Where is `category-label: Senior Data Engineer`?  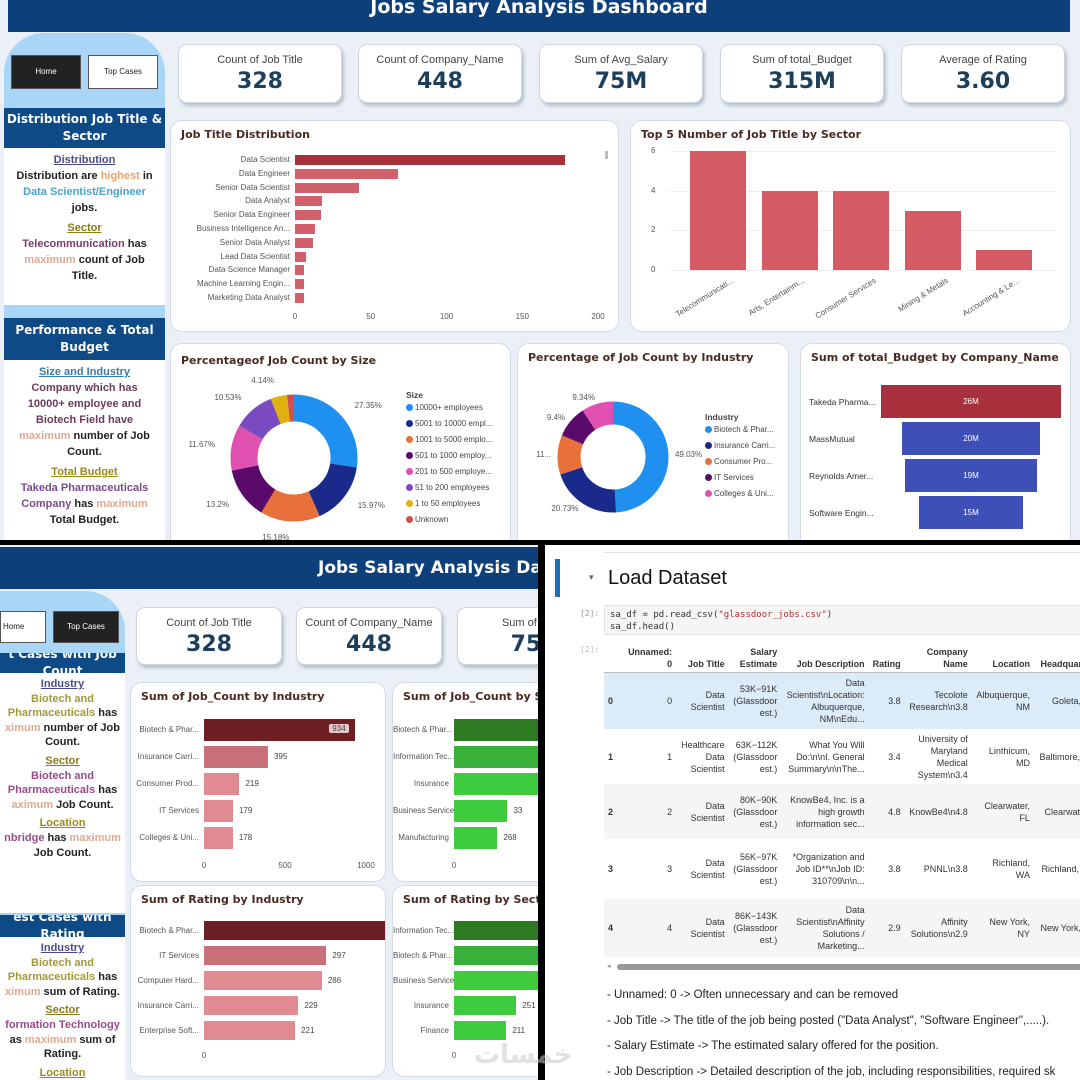 category-label: Senior Data Engineer is located at coordinates (252, 215).